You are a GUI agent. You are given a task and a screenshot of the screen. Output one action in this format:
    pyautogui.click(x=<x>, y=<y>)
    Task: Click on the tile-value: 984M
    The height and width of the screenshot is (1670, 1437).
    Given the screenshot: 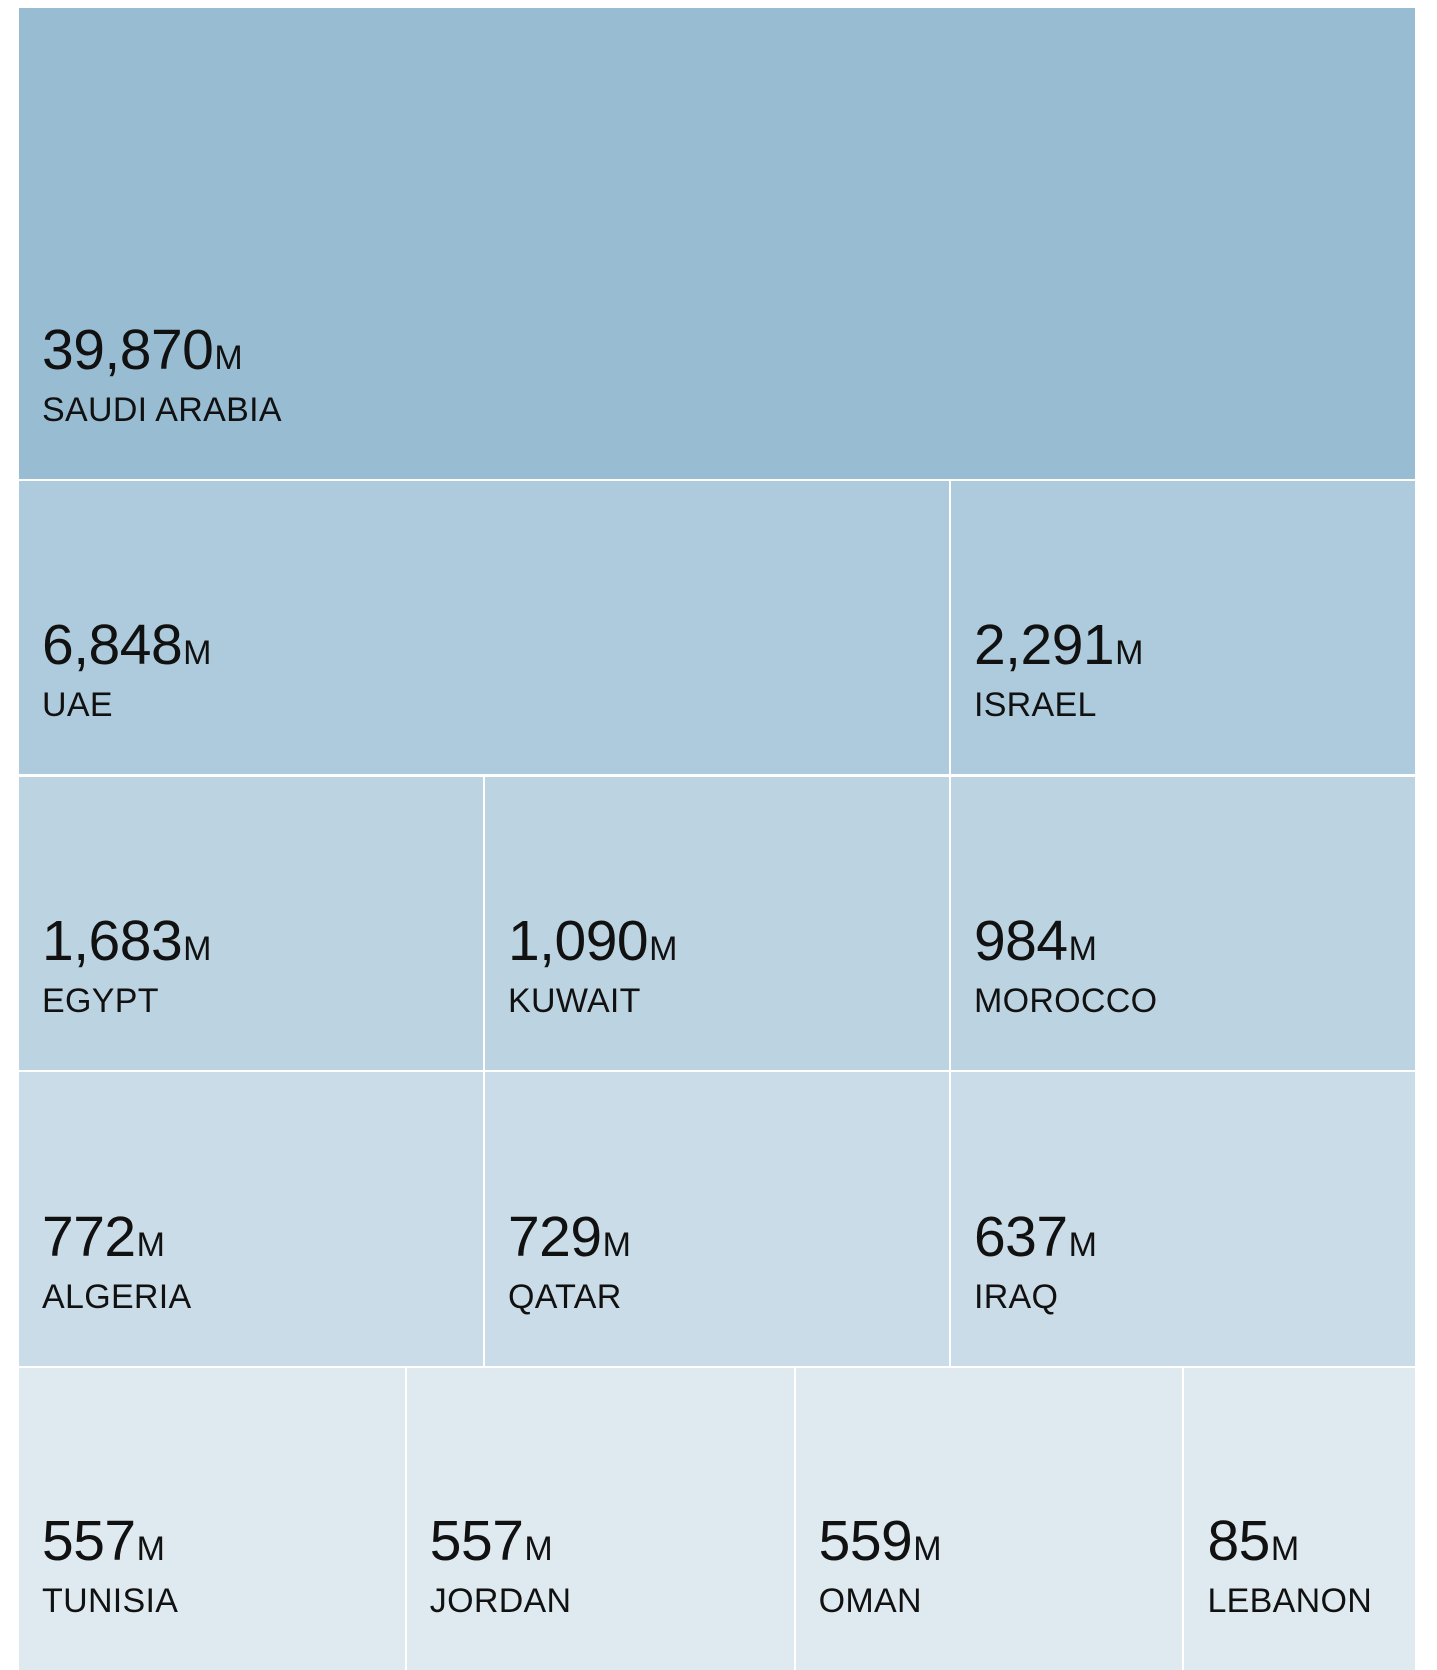 What is the action you would take?
    pyautogui.click(x=1035, y=941)
    